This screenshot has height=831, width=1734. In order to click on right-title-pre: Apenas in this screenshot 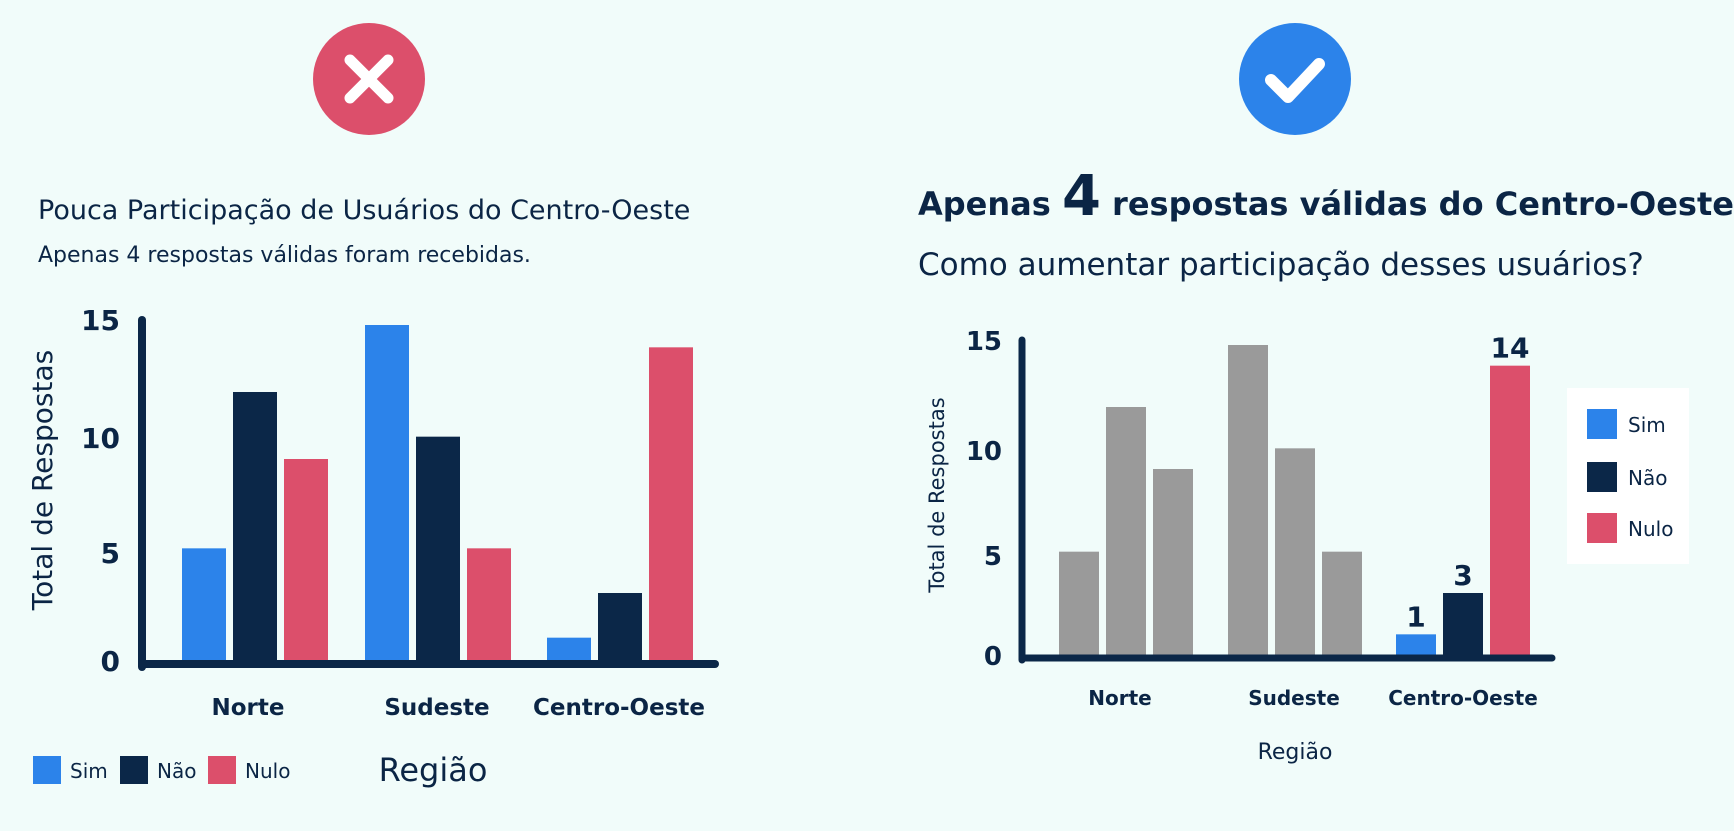, I will do `click(990, 204)`.